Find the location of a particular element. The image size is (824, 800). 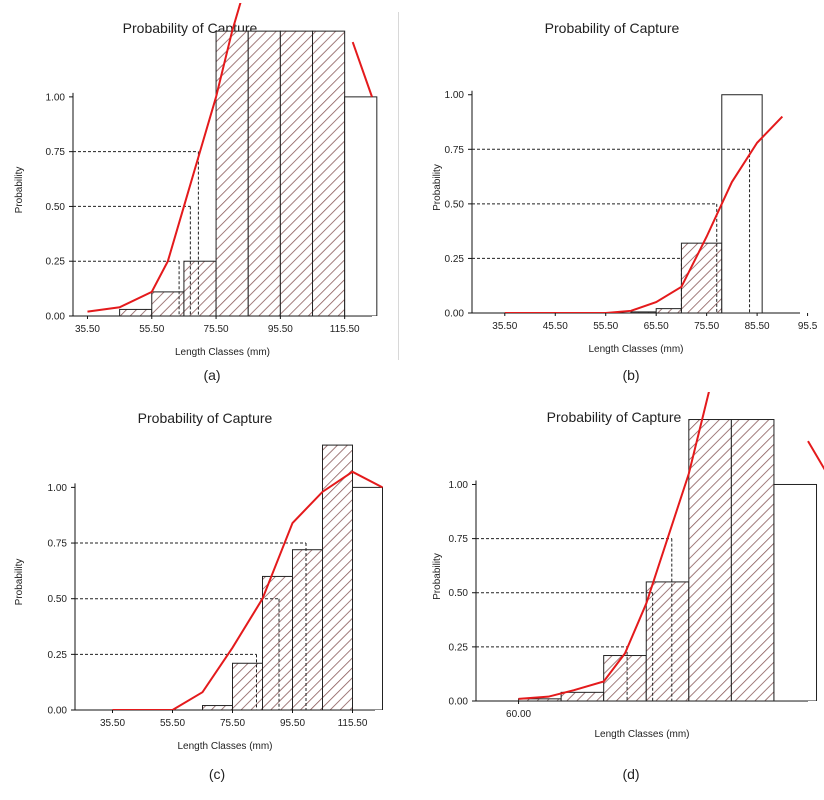

panel-divider is located at coordinates (398, 186).